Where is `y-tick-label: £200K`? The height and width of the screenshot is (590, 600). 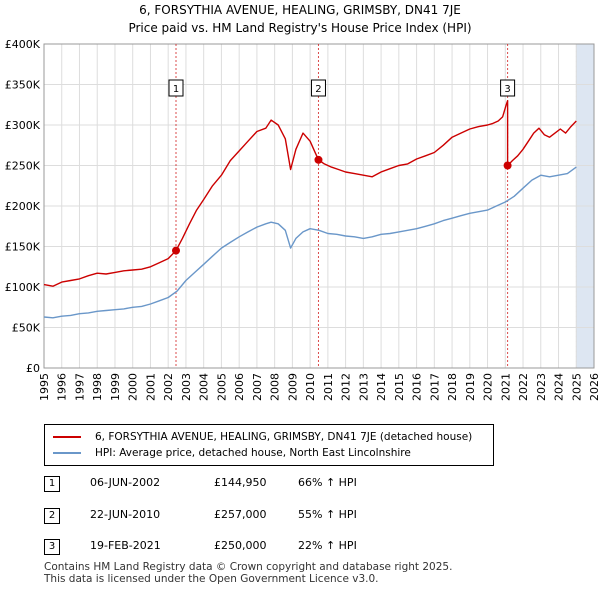
y-tick-label: £200K is located at coordinates (23, 206).